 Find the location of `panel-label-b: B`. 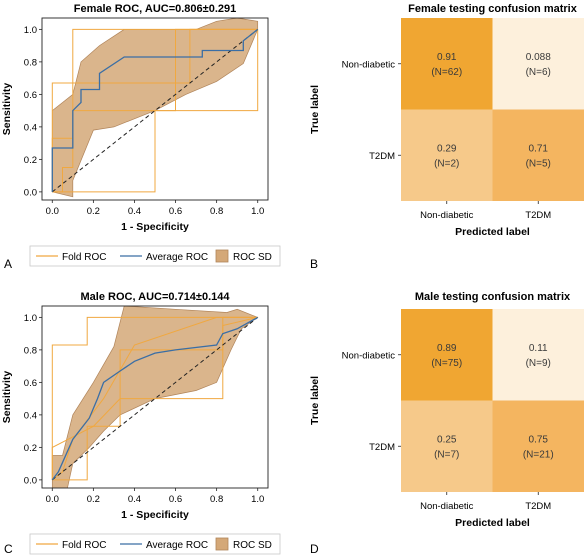

panel-label-b: B is located at coordinates (314, 264).